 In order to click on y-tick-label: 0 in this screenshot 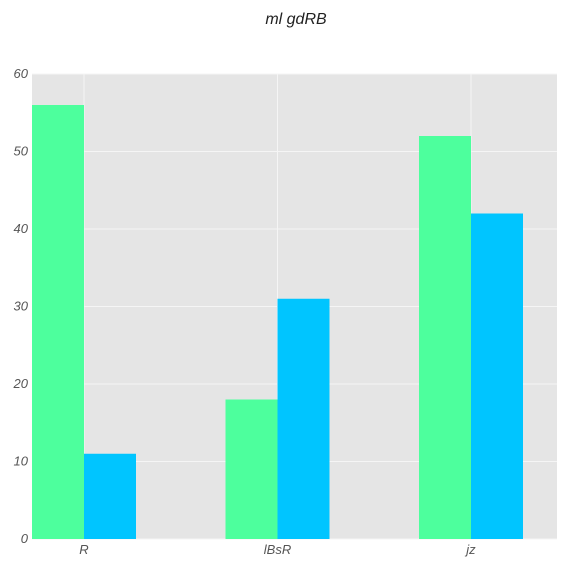, I will do `click(25, 538)`.